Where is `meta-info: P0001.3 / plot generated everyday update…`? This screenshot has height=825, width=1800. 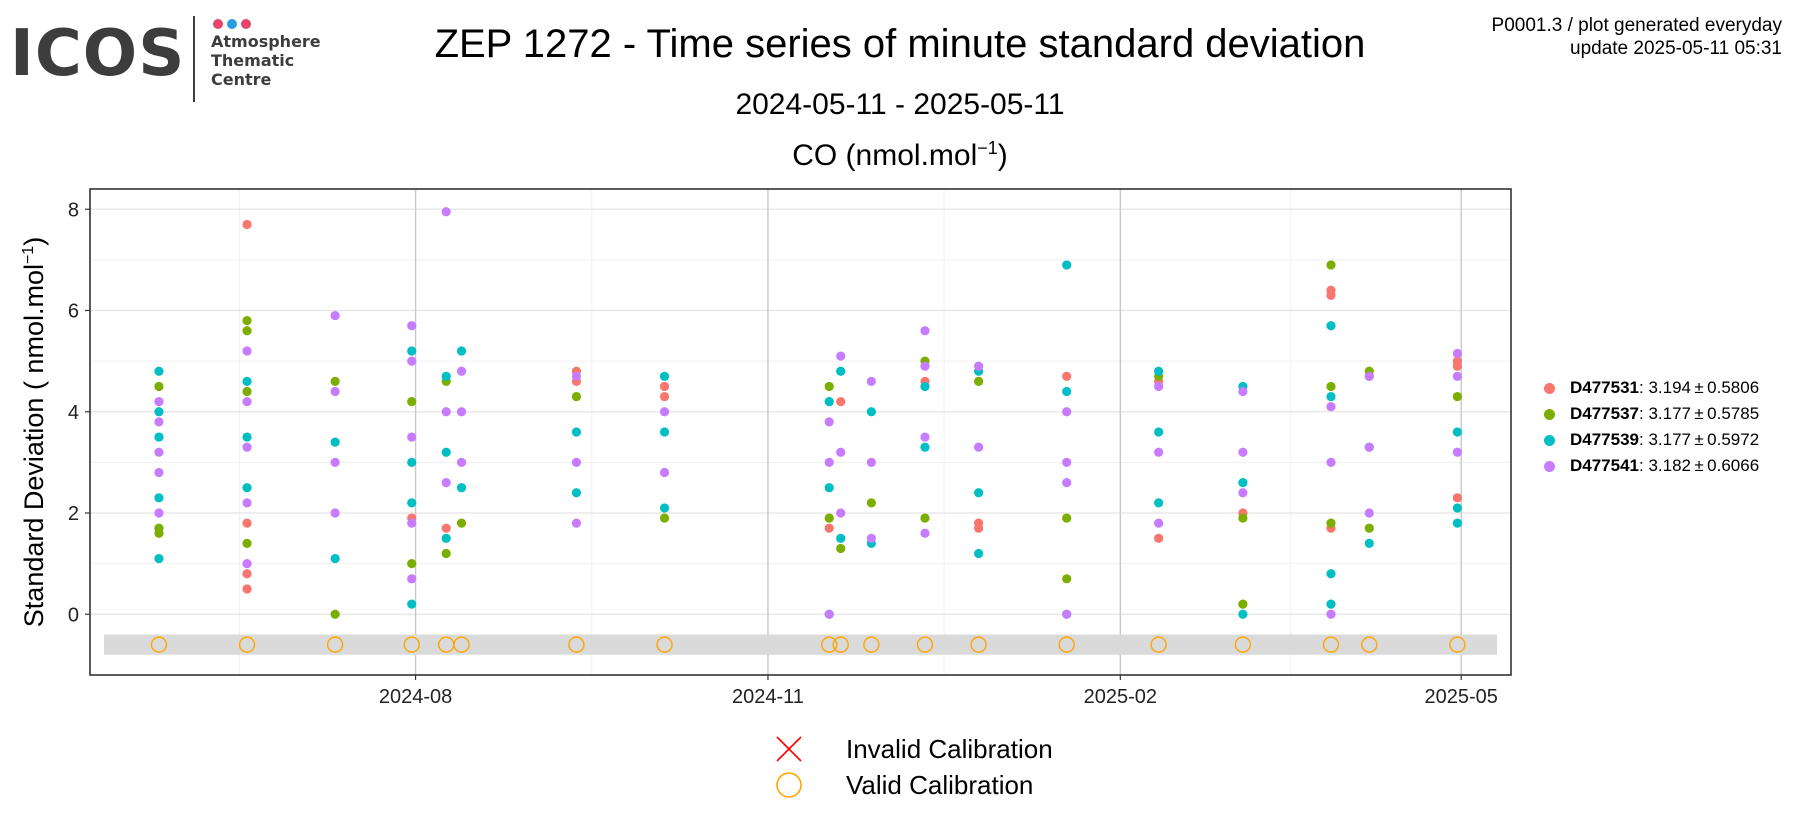
meta-info: P0001.3 / plot generated everyday update… is located at coordinates (1637, 37).